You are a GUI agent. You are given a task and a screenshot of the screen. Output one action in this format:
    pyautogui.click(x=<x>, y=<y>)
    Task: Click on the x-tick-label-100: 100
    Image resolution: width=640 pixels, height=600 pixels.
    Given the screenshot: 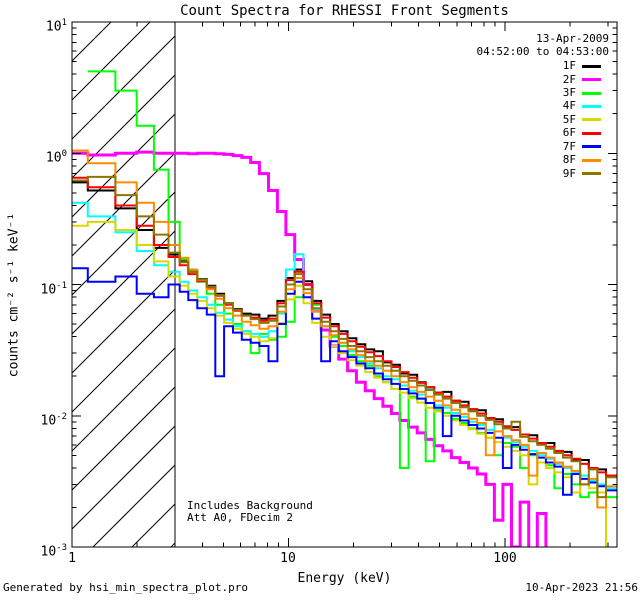 What is the action you would take?
    pyautogui.click(x=505, y=558)
    